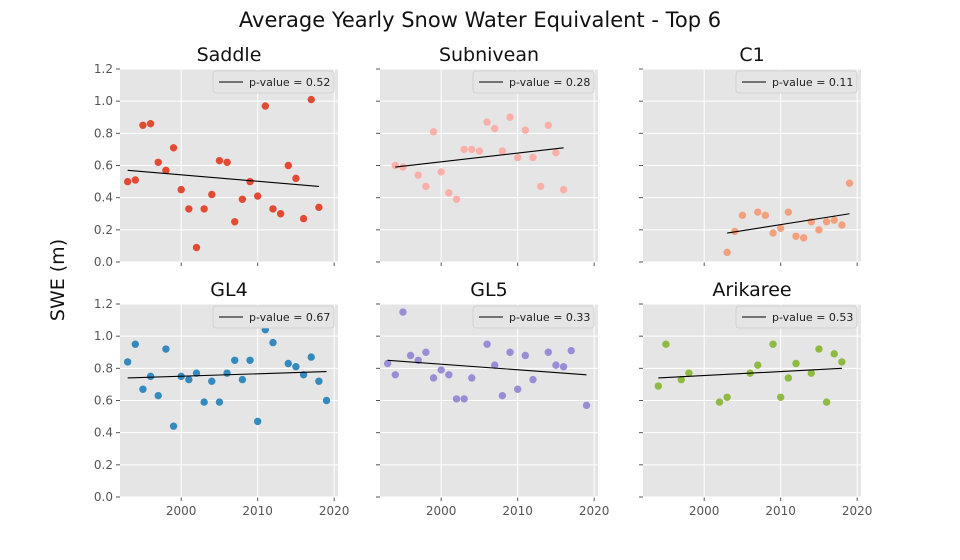 This screenshot has height=560, width=960. I want to click on subplot-title: GL4, so click(228, 290).